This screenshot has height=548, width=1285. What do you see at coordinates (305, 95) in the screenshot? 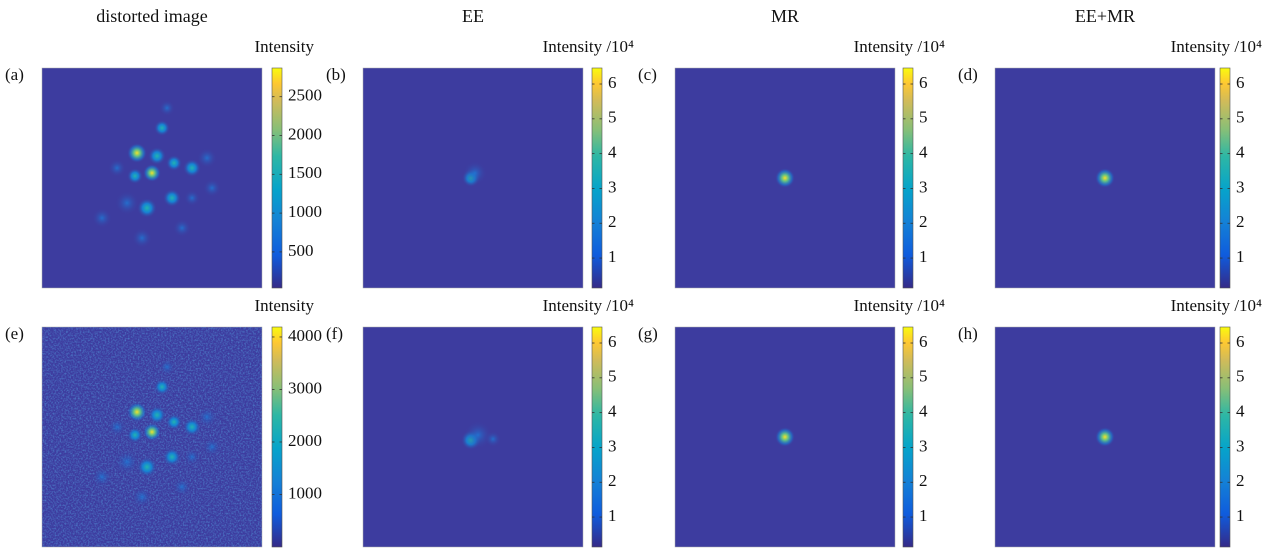
I see `colorbar-tick-label: 2500` at bounding box center [305, 95].